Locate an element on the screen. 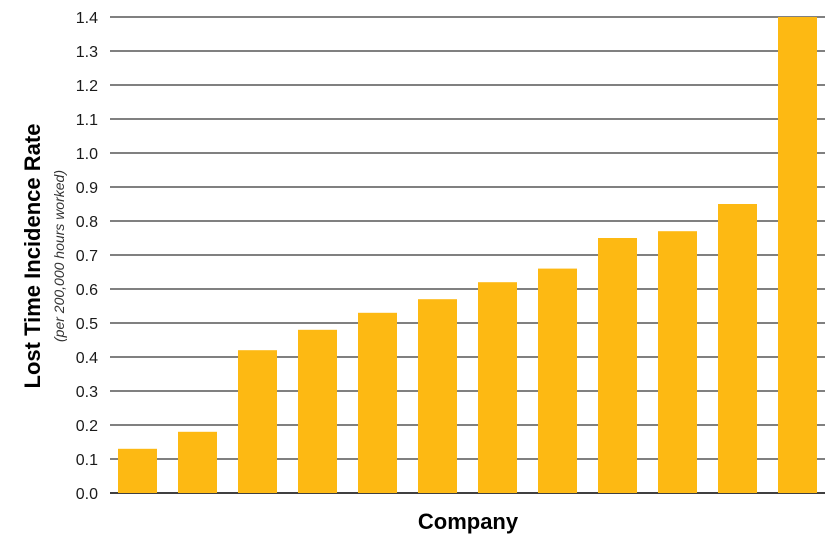 The width and height of the screenshot is (825, 537). y-tick-label: 0.7 is located at coordinates (87, 256).